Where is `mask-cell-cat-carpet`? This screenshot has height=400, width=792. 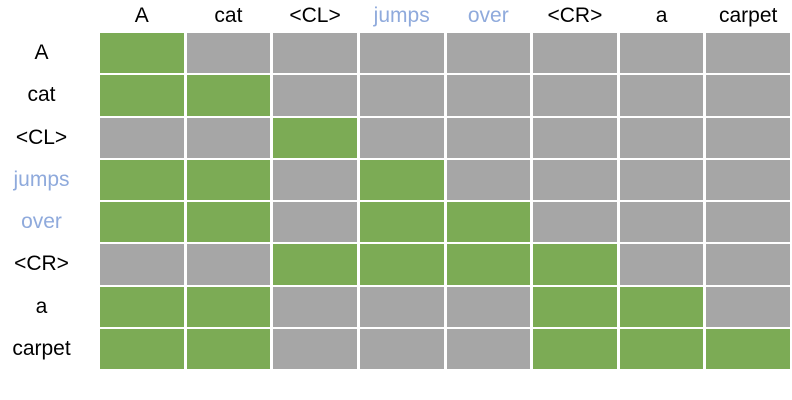
mask-cell-cat-carpet is located at coordinates (748, 95).